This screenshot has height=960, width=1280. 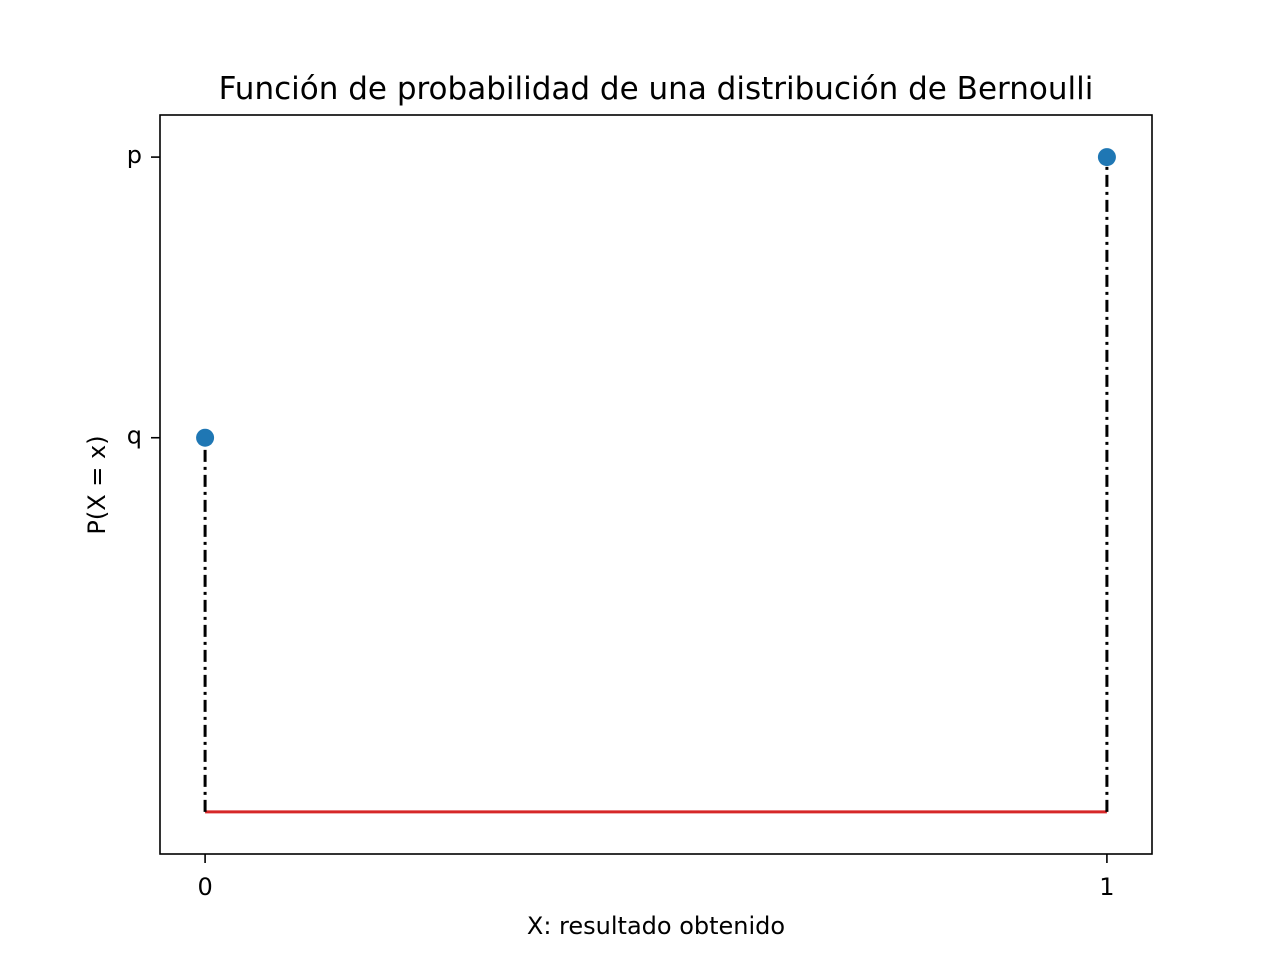 What do you see at coordinates (1106, 887) in the screenshot?
I see `x-tick-label-1: 1` at bounding box center [1106, 887].